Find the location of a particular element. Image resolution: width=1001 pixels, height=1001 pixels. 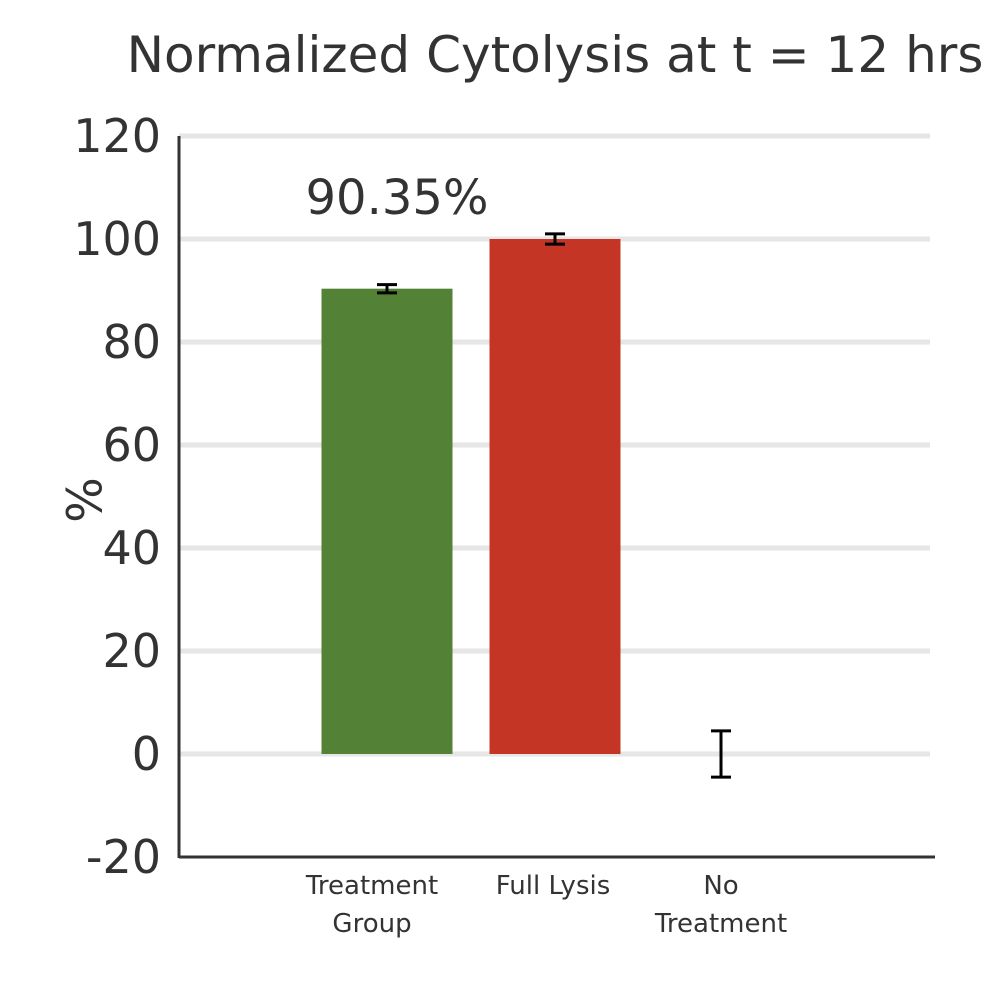

y-axis-label: % is located at coordinates (82, 500).